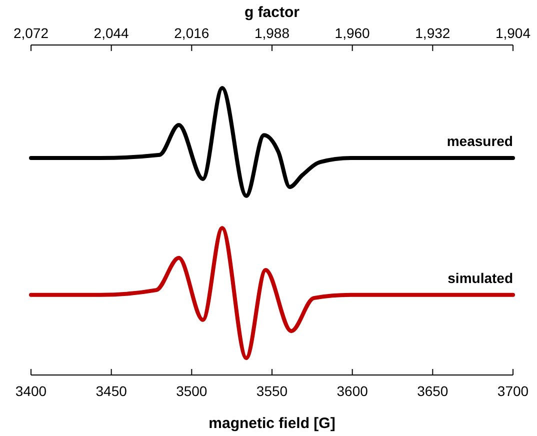  Describe the element at coordinates (192, 33) in the screenshot. I see `x2-tick-label: 2,016` at that location.